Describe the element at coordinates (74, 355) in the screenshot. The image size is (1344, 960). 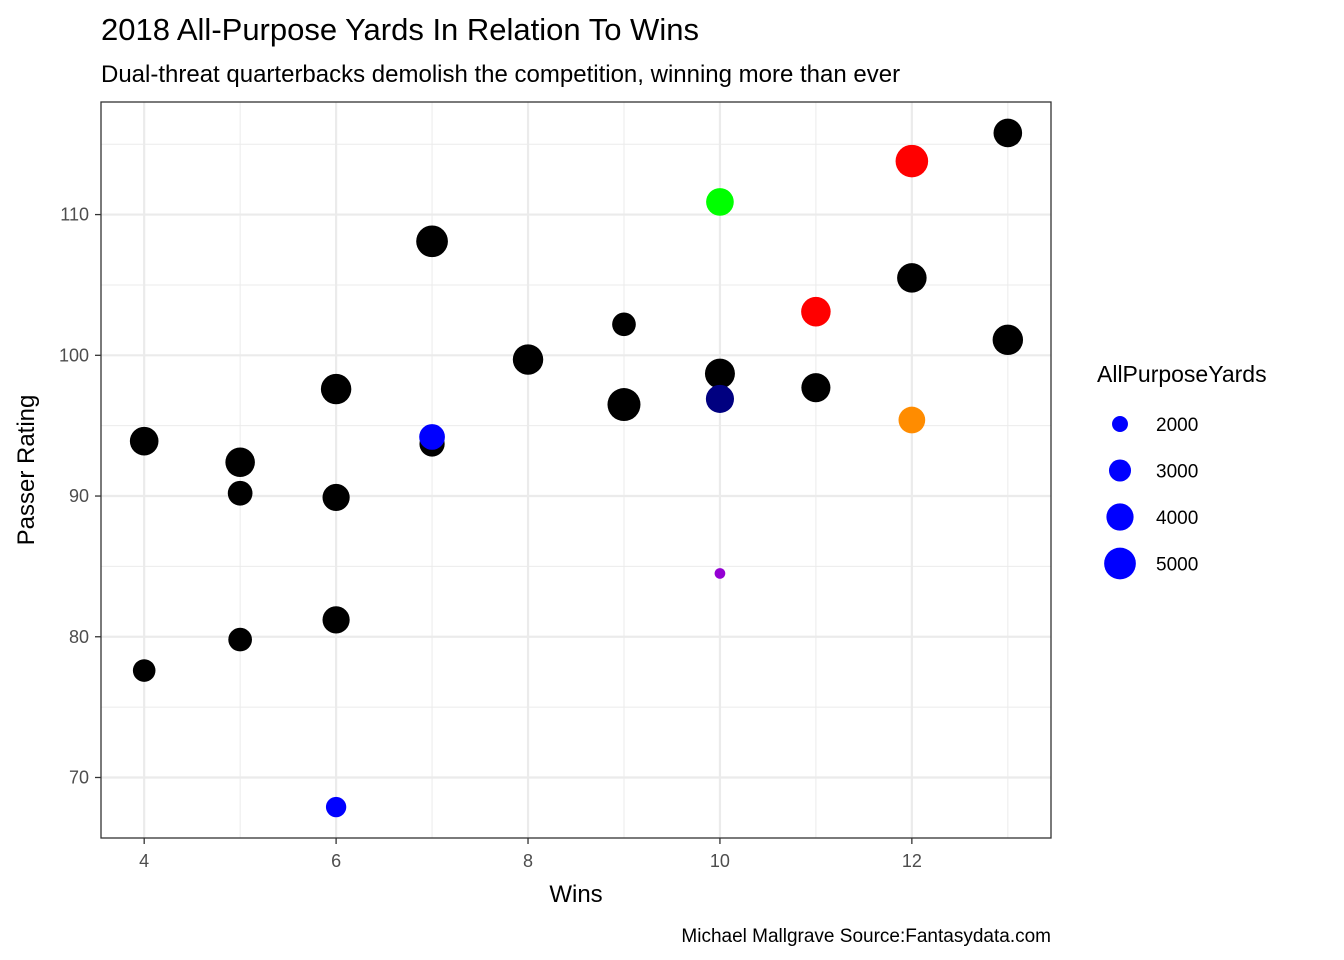
I see `y-tick-label: 100` at that location.